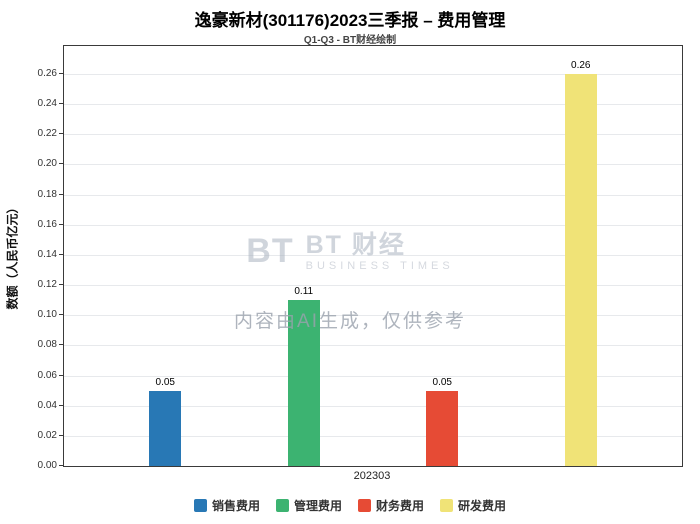  I want to click on y-tick-label: 0.24, so click(47, 104).